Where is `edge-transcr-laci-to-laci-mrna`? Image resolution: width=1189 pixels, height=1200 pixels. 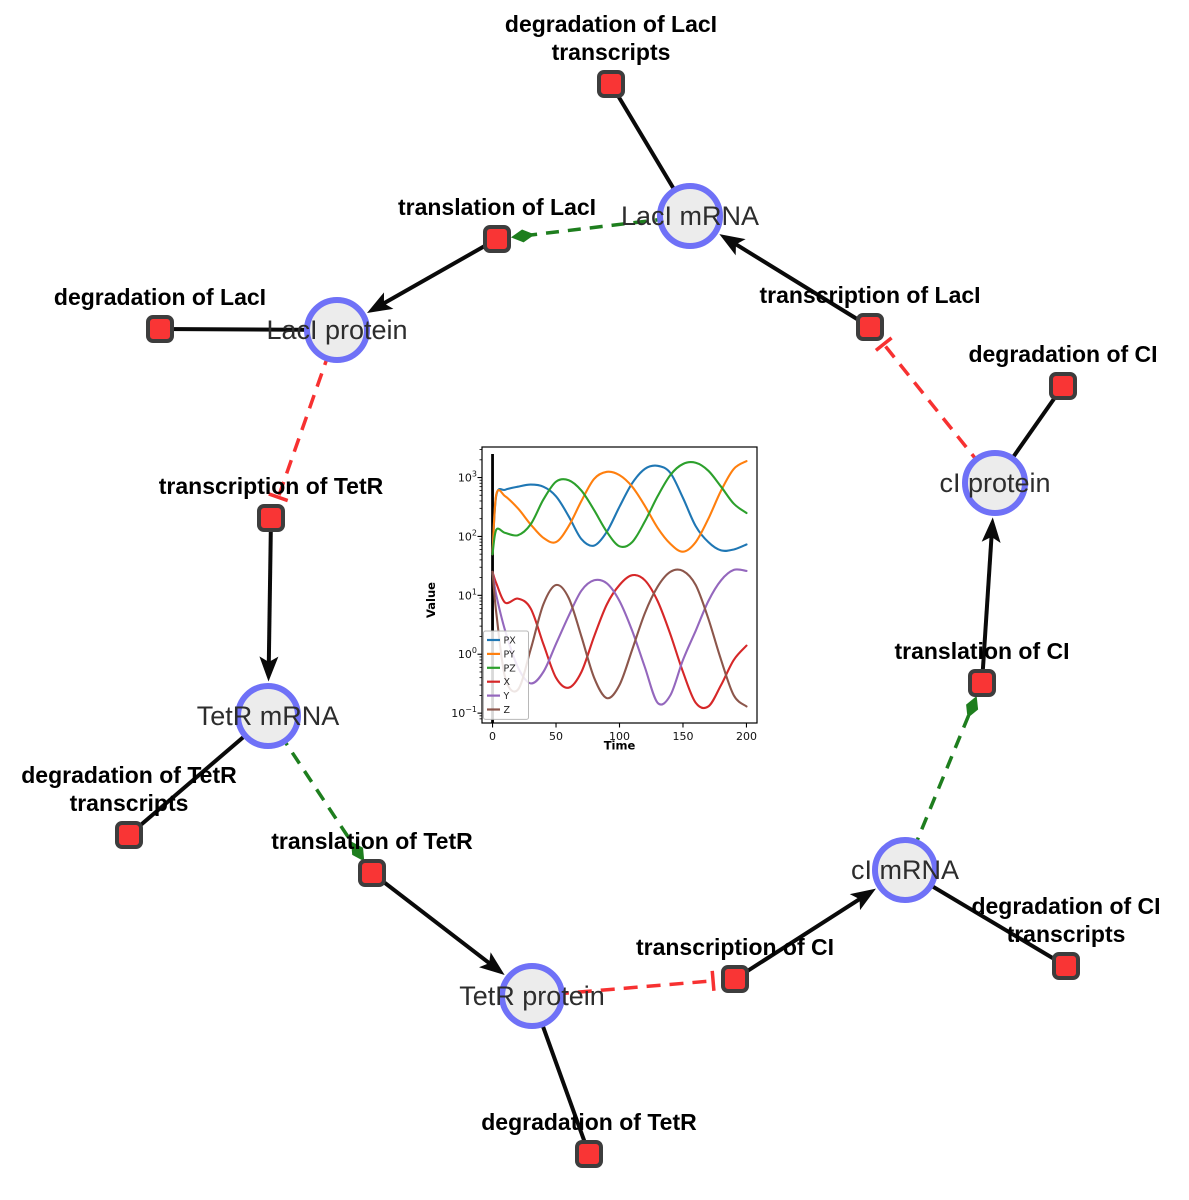 edge-transcr-laci-to-laci-mrna is located at coordinates (795, 281).